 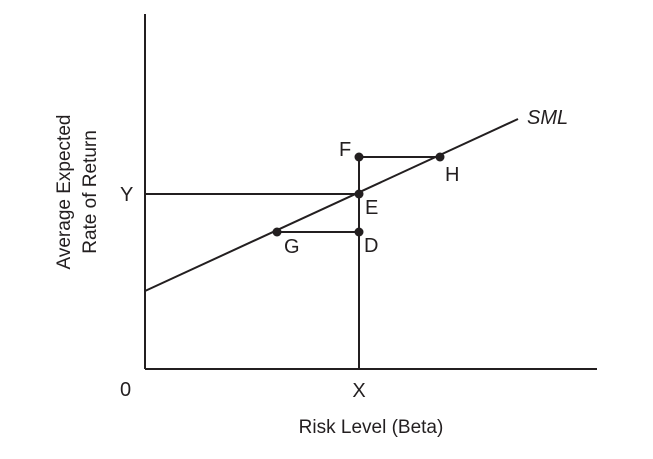 I want to click on point-f, so click(x=359, y=157).